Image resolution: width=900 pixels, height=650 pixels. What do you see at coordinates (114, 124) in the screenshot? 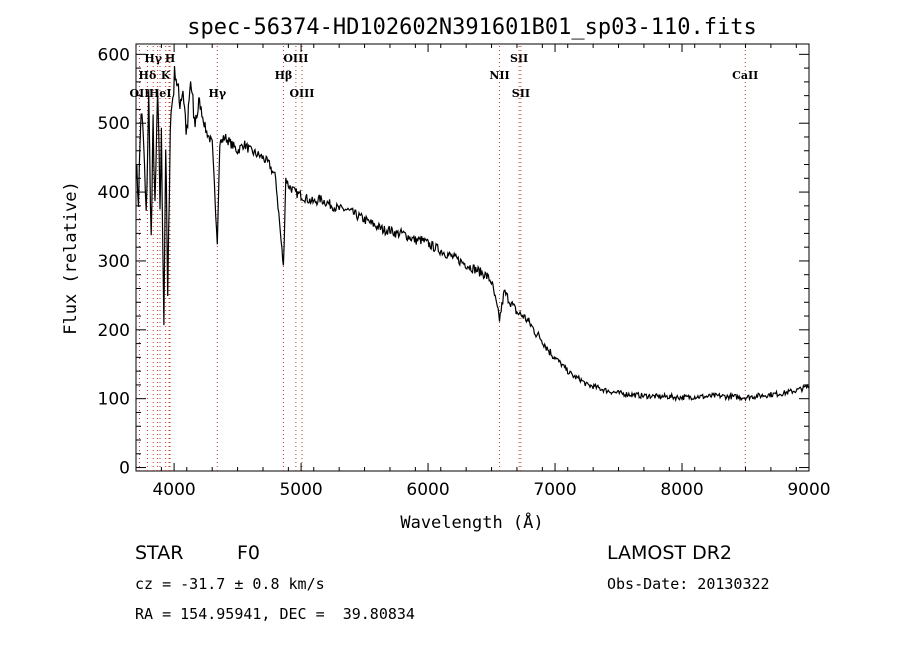
I see `y-tick-label-5: 500` at bounding box center [114, 124].